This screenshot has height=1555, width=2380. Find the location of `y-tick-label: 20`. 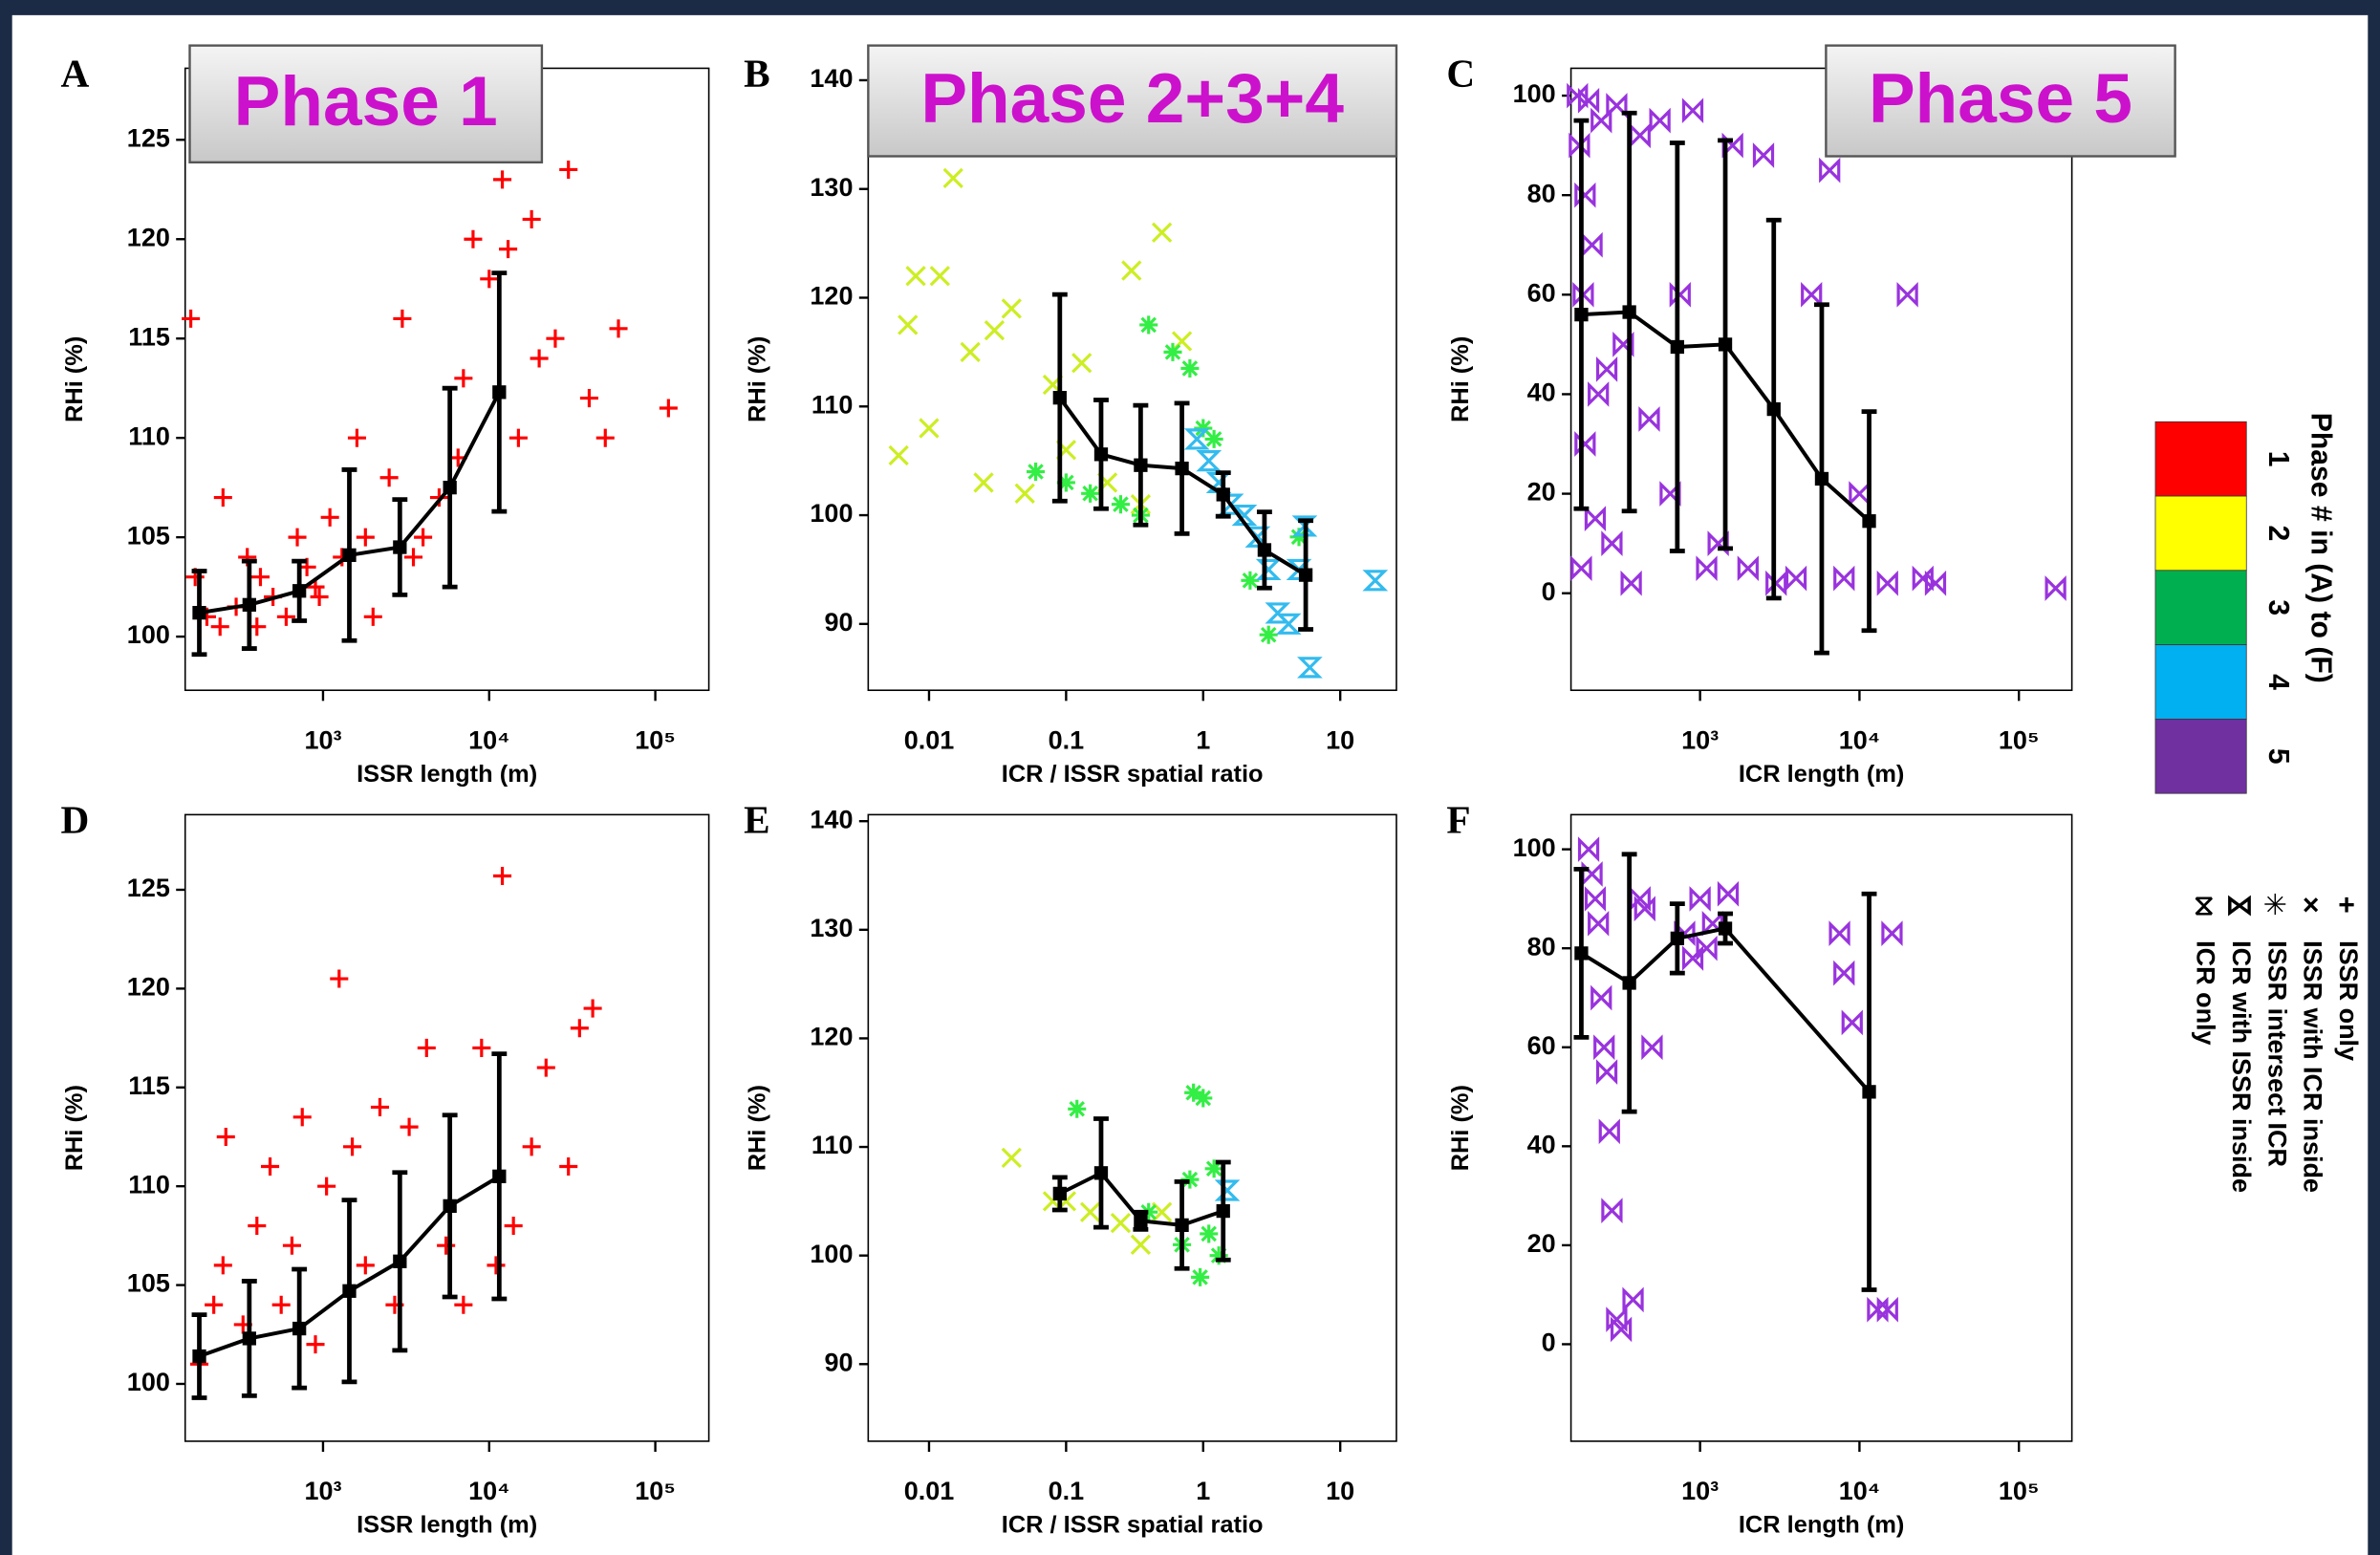

y-tick-label: 20 is located at coordinates (1541, 1243).